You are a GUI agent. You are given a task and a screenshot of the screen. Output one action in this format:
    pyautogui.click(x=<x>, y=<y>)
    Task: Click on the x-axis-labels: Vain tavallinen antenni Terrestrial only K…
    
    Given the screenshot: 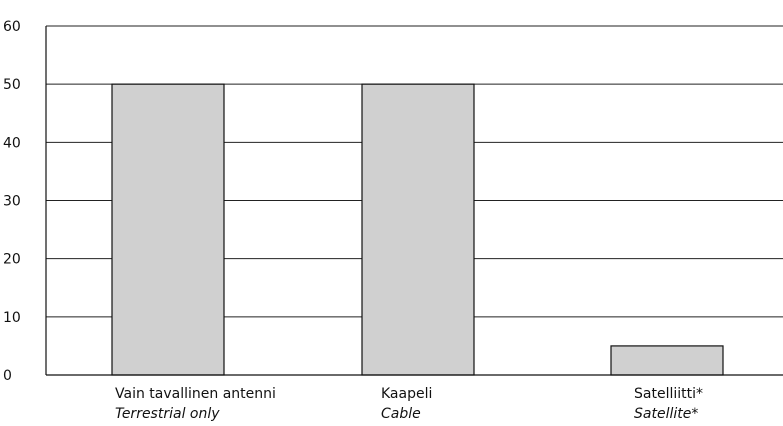 What is the action you would take?
    pyautogui.click(x=409, y=404)
    